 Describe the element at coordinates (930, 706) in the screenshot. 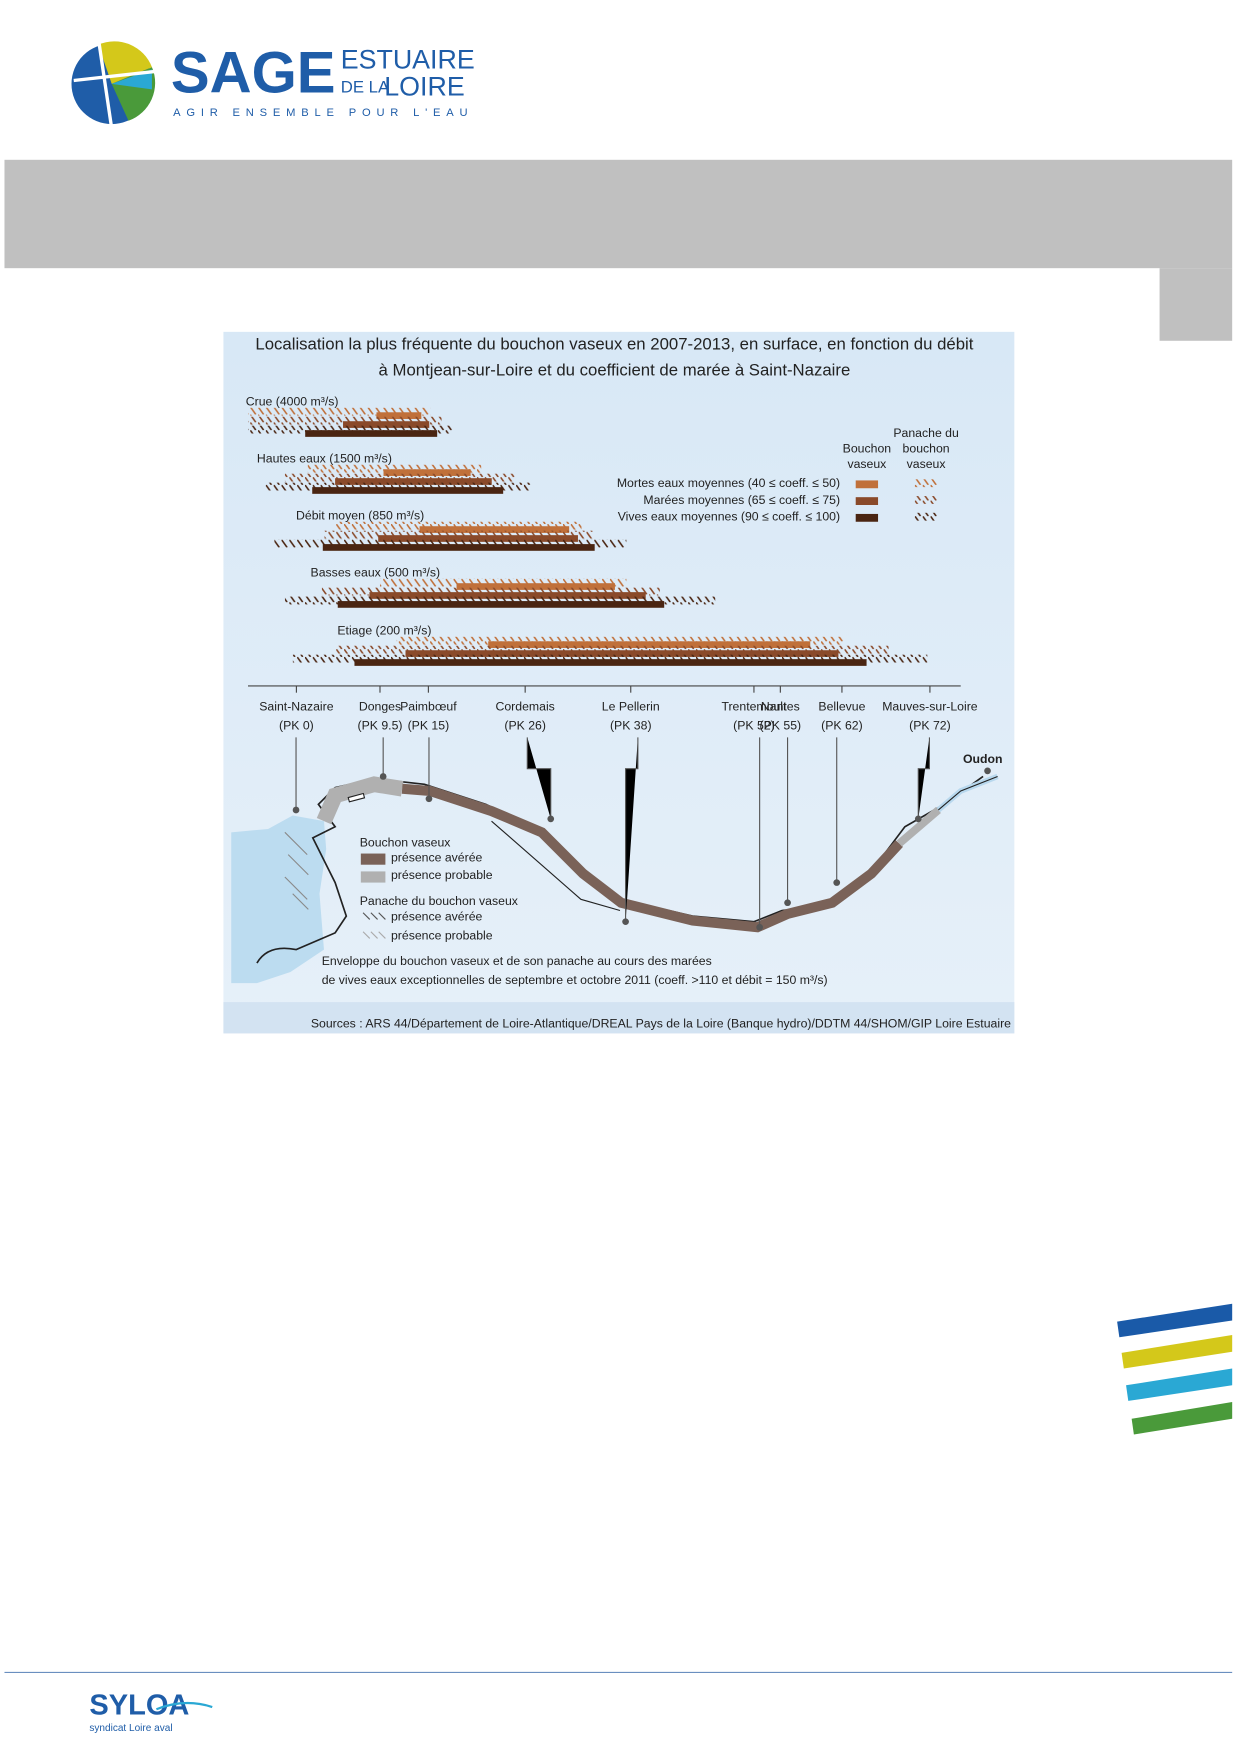

I see `tick-place: Mauves-sur-Loire` at that location.